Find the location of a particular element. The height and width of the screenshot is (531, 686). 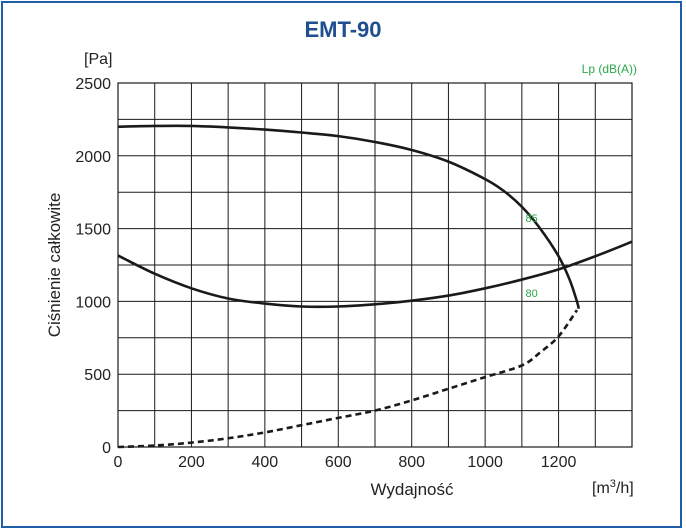

x-unit-end: /h] is located at coordinates (625, 488).